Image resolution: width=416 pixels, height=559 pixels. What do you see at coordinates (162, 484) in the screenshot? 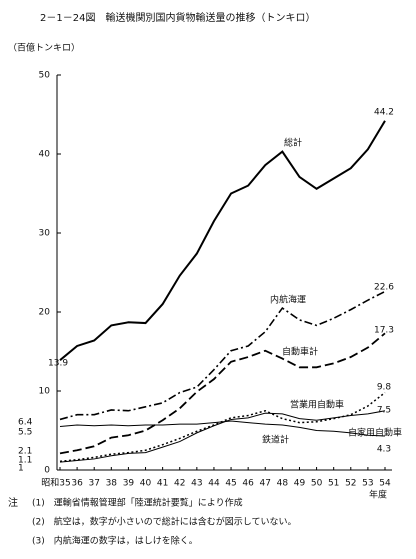
I see `x-tick-label: 41` at bounding box center [162, 484].